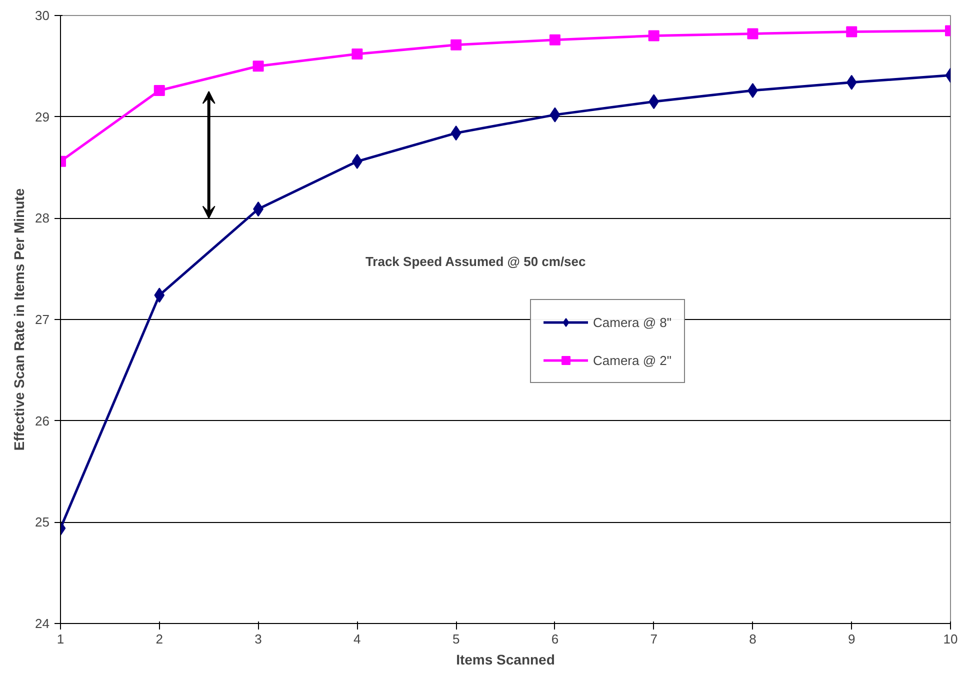 Image resolution: width=970 pixels, height=675 pixels. I want to click on x-tick-label: 2, so click(160, 639).